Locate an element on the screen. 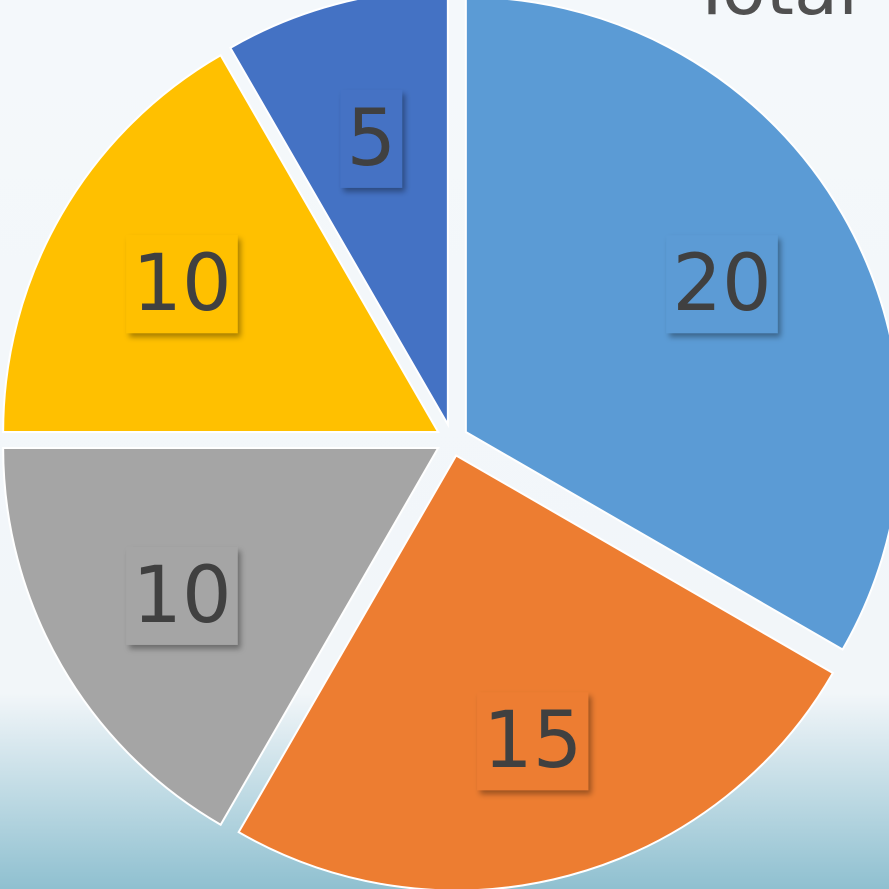  data-label: 15 is located at coordinates (533, 741).